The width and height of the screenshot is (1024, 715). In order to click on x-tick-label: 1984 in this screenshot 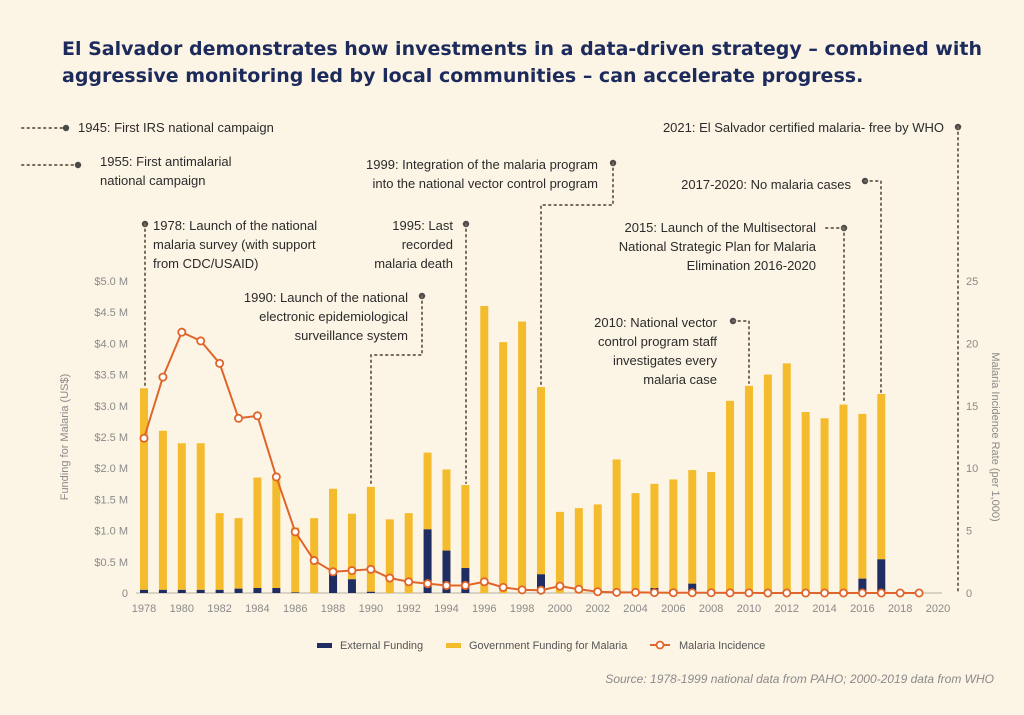, I will do `click(257, 609)`.